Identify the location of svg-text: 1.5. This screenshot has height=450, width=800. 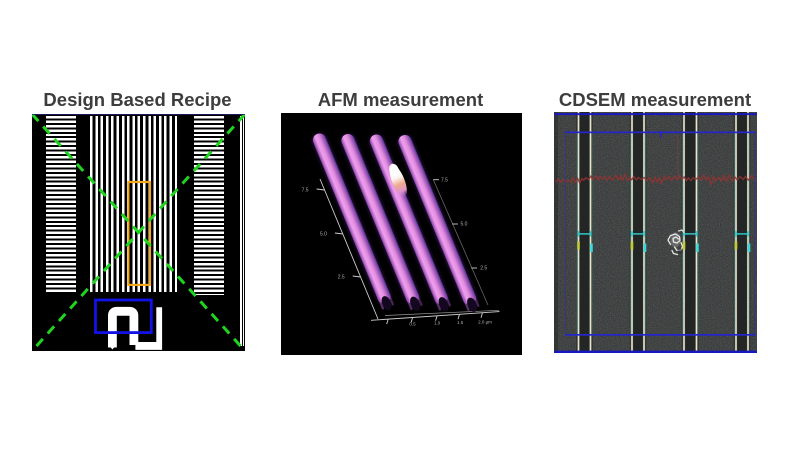
(459, 322).